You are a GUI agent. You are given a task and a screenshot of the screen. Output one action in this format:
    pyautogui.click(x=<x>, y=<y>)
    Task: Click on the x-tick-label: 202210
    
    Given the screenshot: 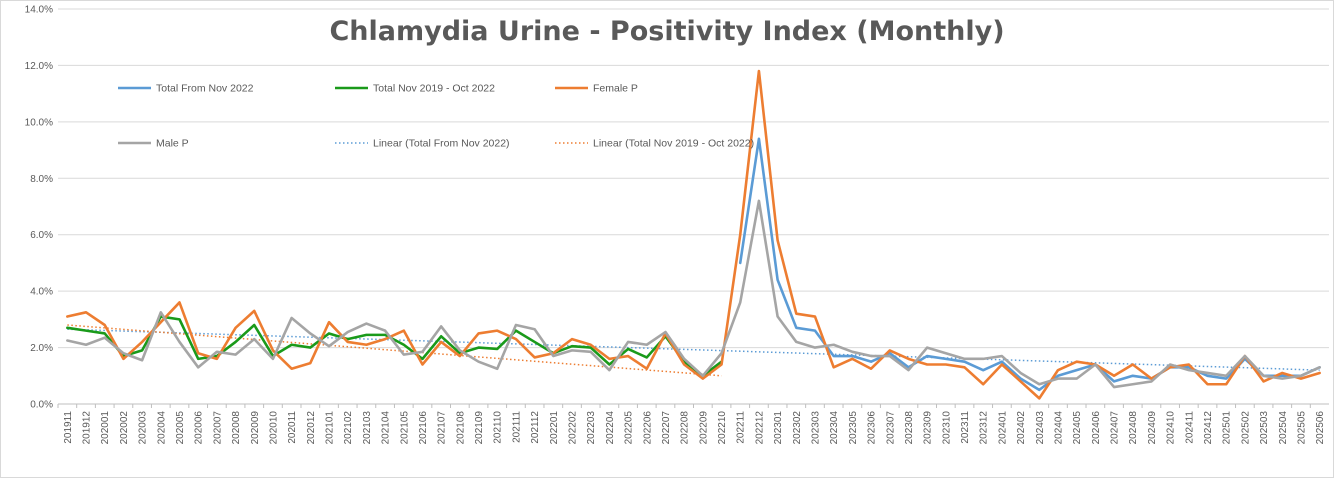 What is the action you would take?
    pyautogui.click(x=722, y=428)
    